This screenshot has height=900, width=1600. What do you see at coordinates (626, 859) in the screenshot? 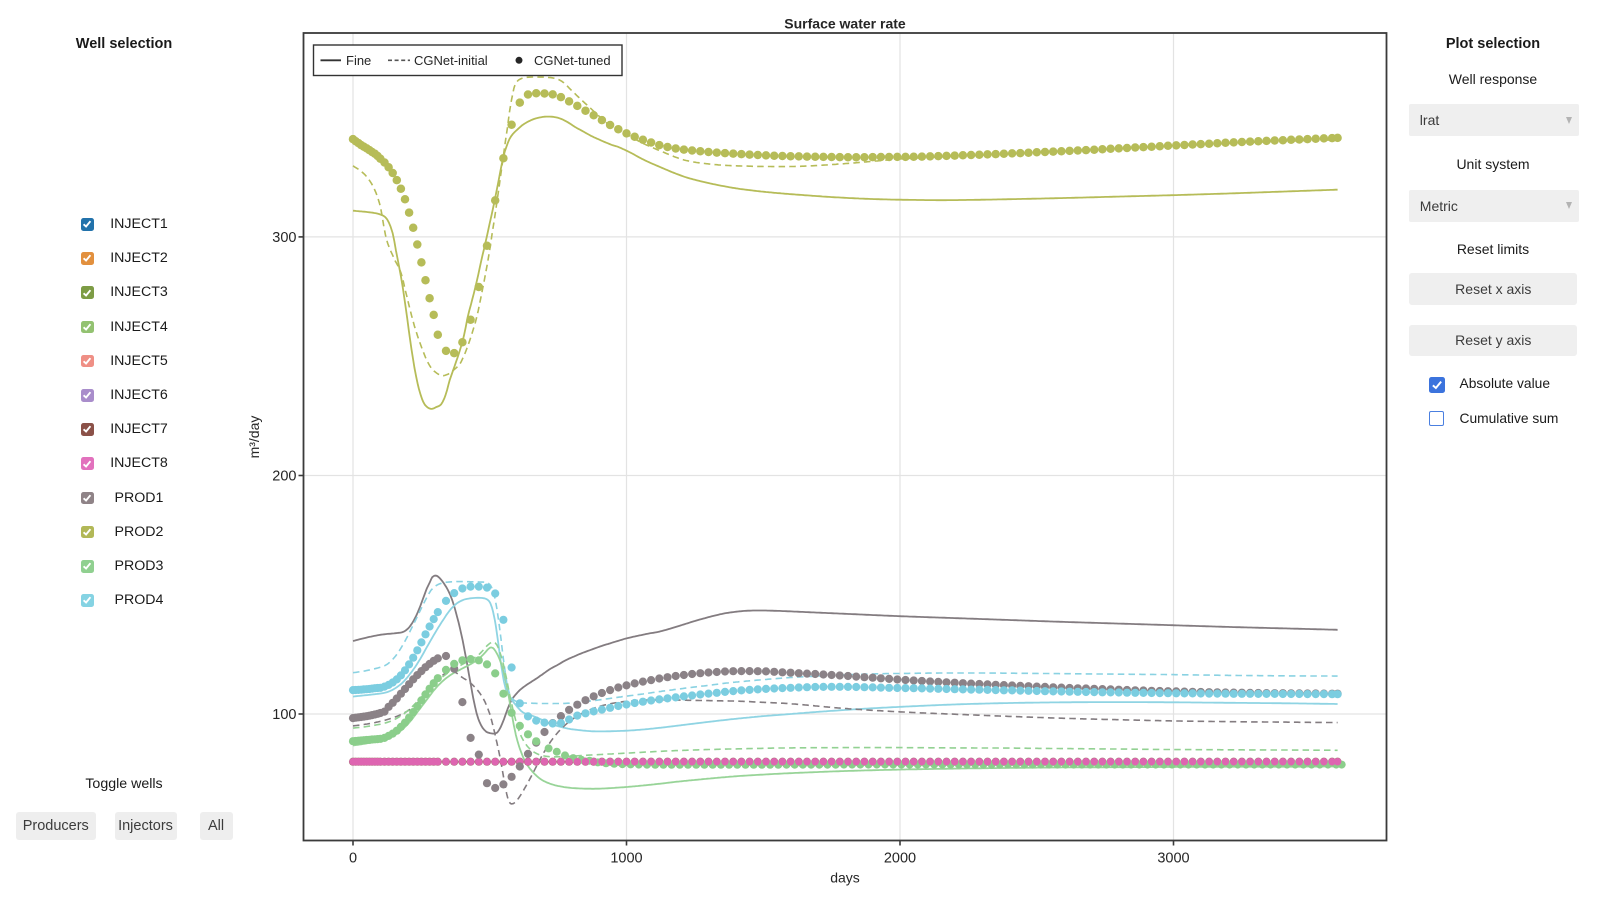
I see `svg-text: 1000` at bounding box center [626, 859].